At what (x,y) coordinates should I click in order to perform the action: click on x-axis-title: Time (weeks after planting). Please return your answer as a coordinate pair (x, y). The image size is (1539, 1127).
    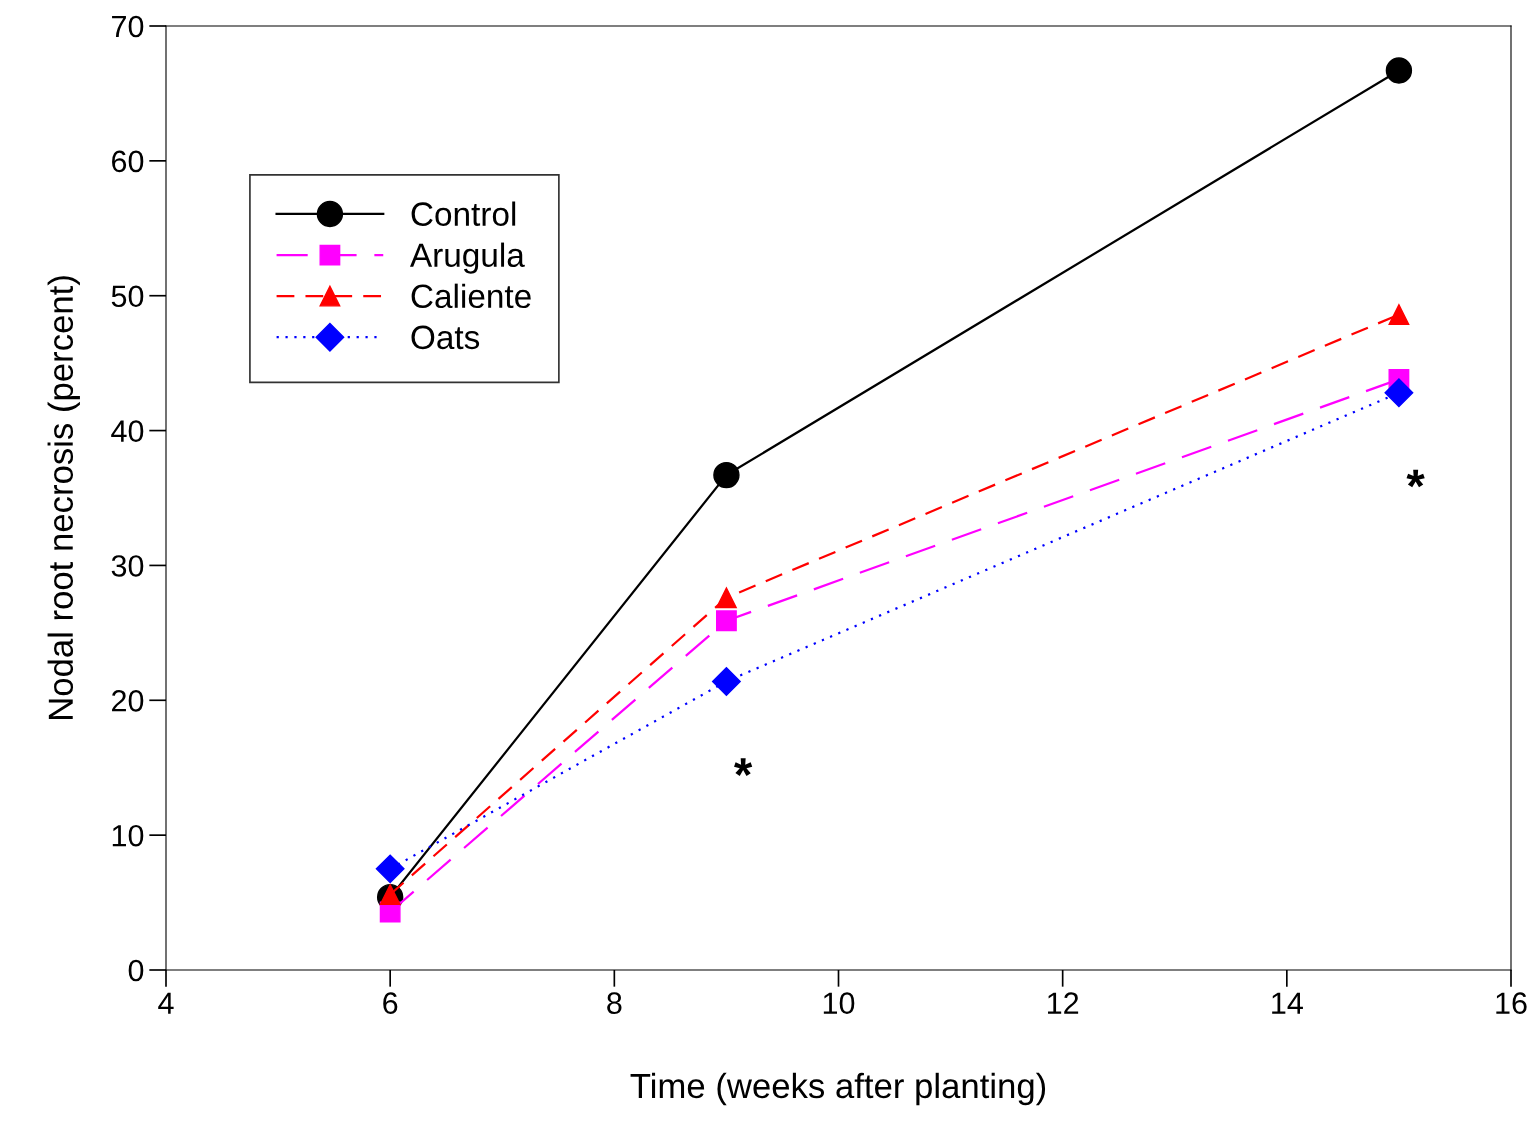
    Looking at the image, I should click on (838, 1089).